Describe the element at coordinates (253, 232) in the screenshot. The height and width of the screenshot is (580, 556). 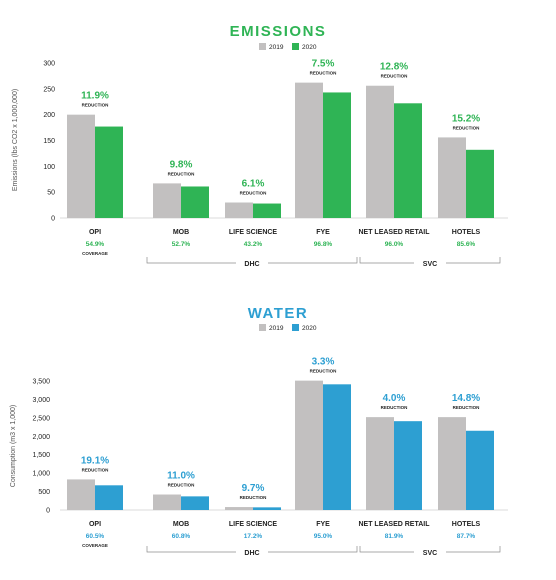
I see `emissions-category-label: LIFE SCIENCE` at that location.